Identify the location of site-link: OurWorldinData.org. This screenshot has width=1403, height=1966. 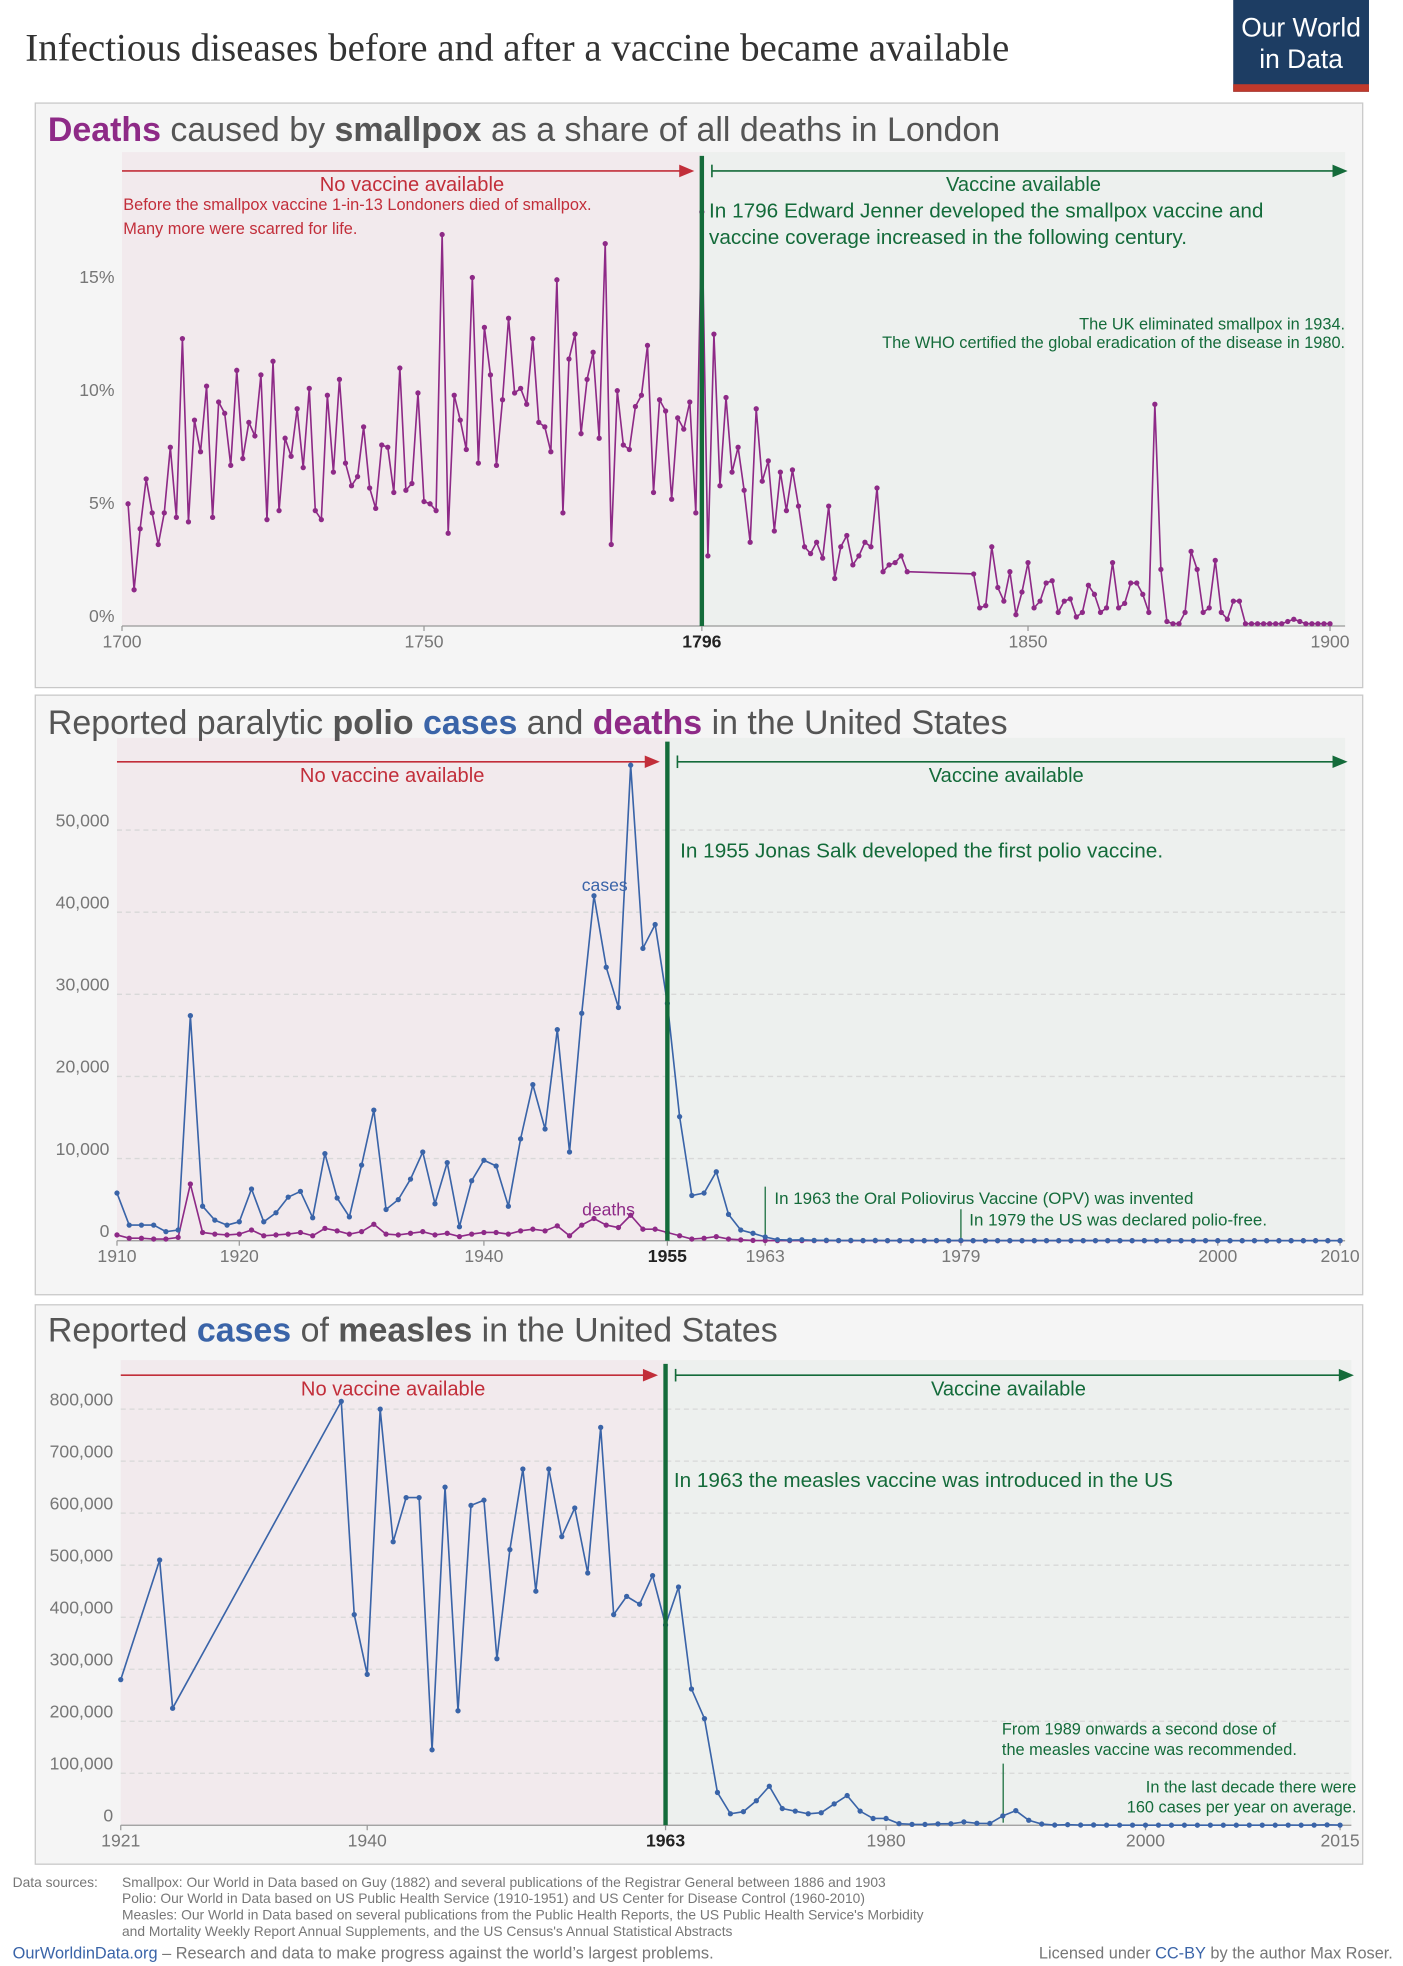
(85, 1953).